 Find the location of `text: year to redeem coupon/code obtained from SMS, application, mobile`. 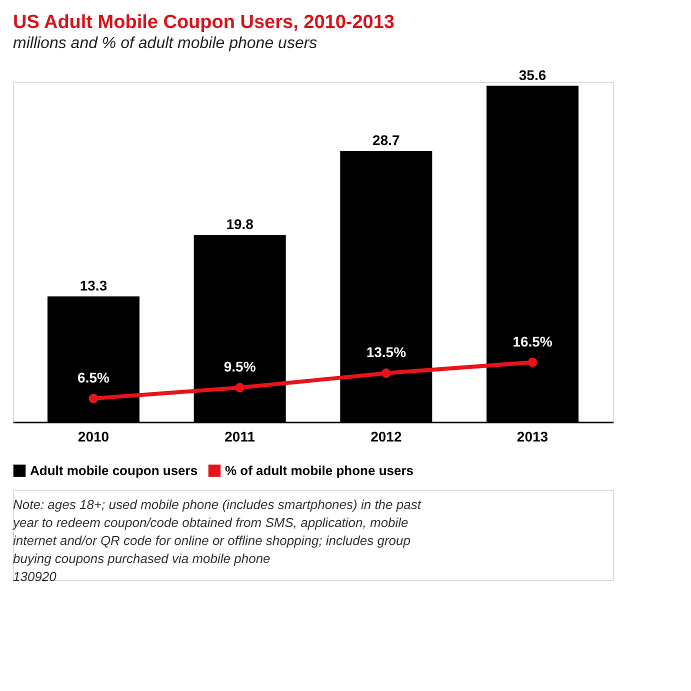

text: year to redeem coupon/code obtained from SMS, application, mobile is located at coordinates (210, 522).